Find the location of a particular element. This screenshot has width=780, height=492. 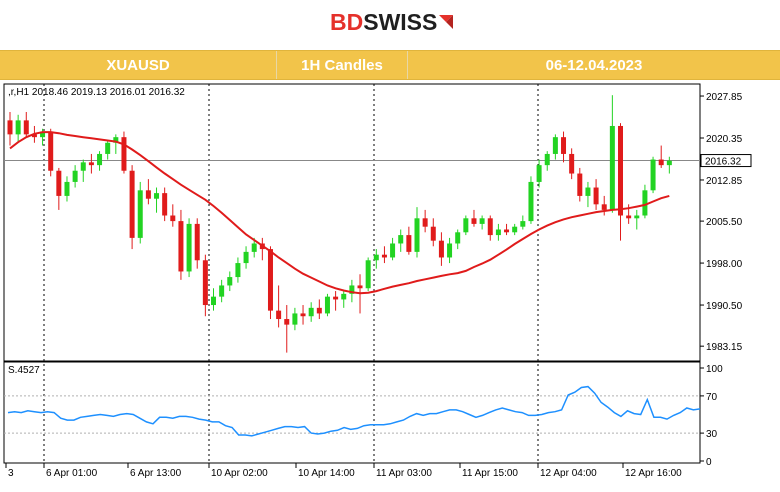

oscillator-line is located at coordinates (354, 411).